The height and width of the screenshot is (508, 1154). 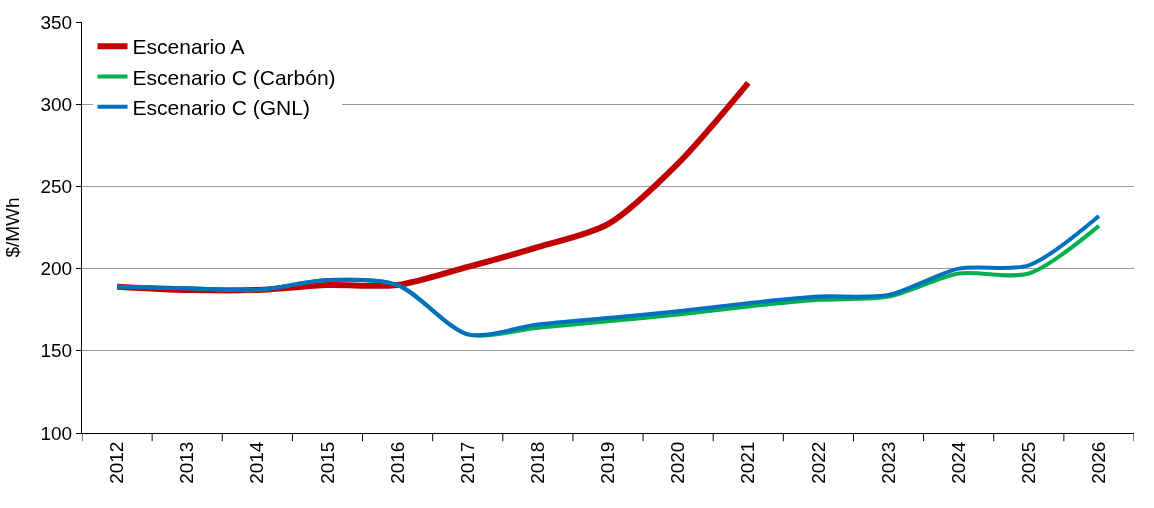 What do you see at coordinates (818, 462) in the screenshot?
I see `x-tick-label: 2022` at bounding box center [818, 462].